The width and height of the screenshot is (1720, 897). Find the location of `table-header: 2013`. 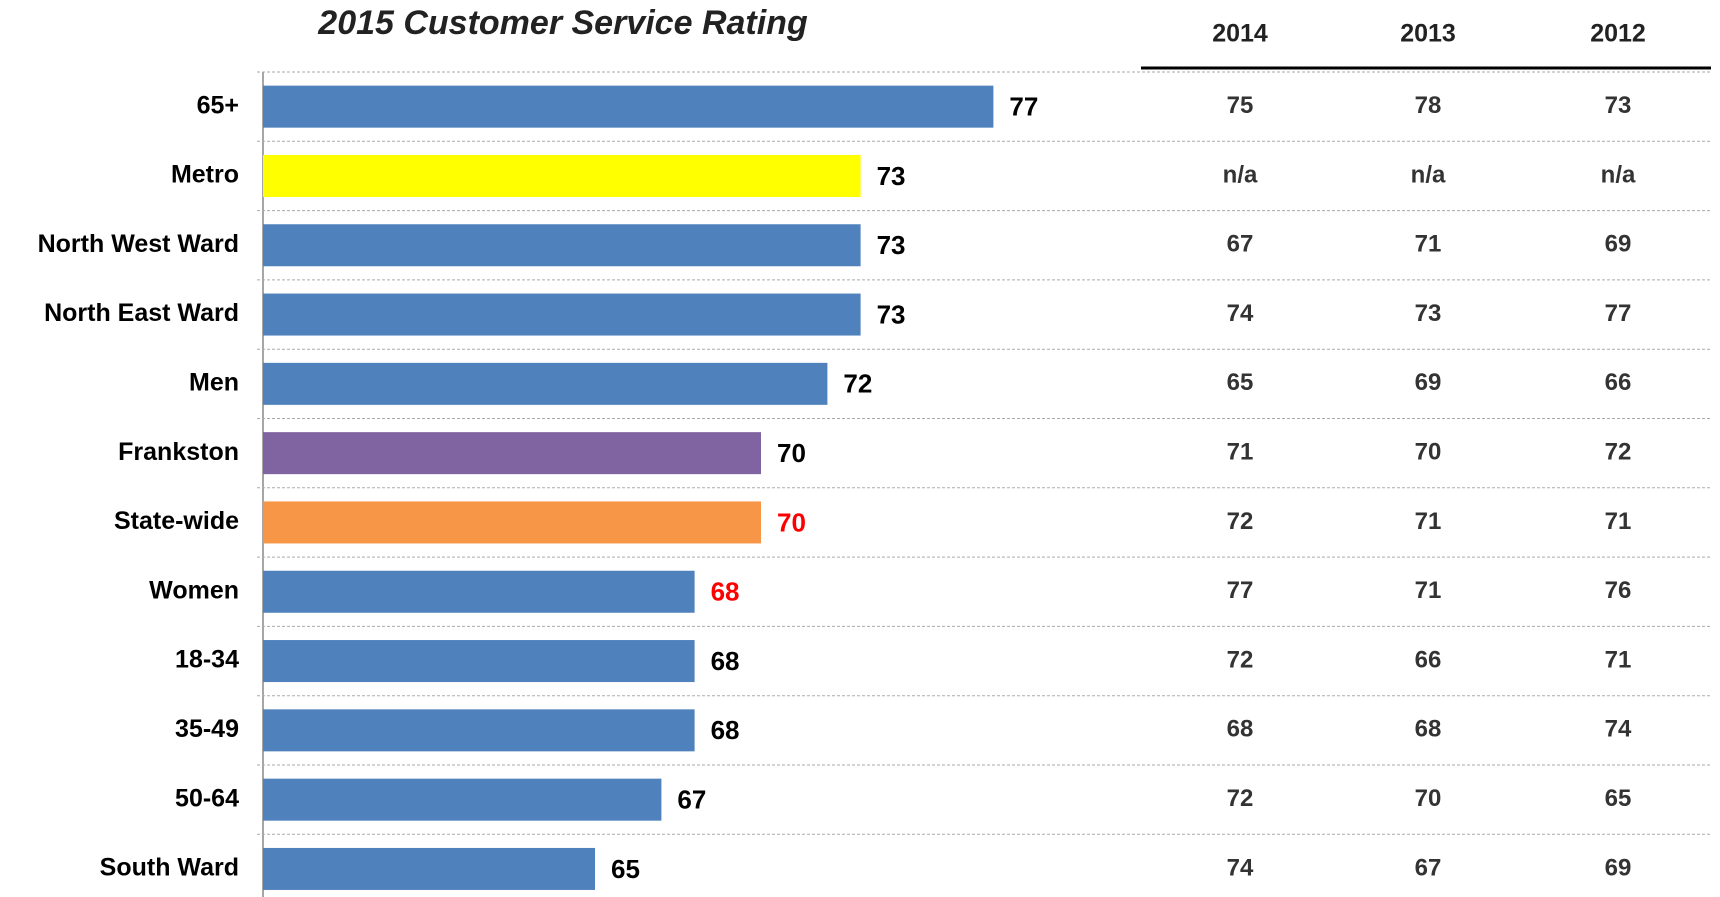

table-header: 2013 is located at coordinates (1428, 34).